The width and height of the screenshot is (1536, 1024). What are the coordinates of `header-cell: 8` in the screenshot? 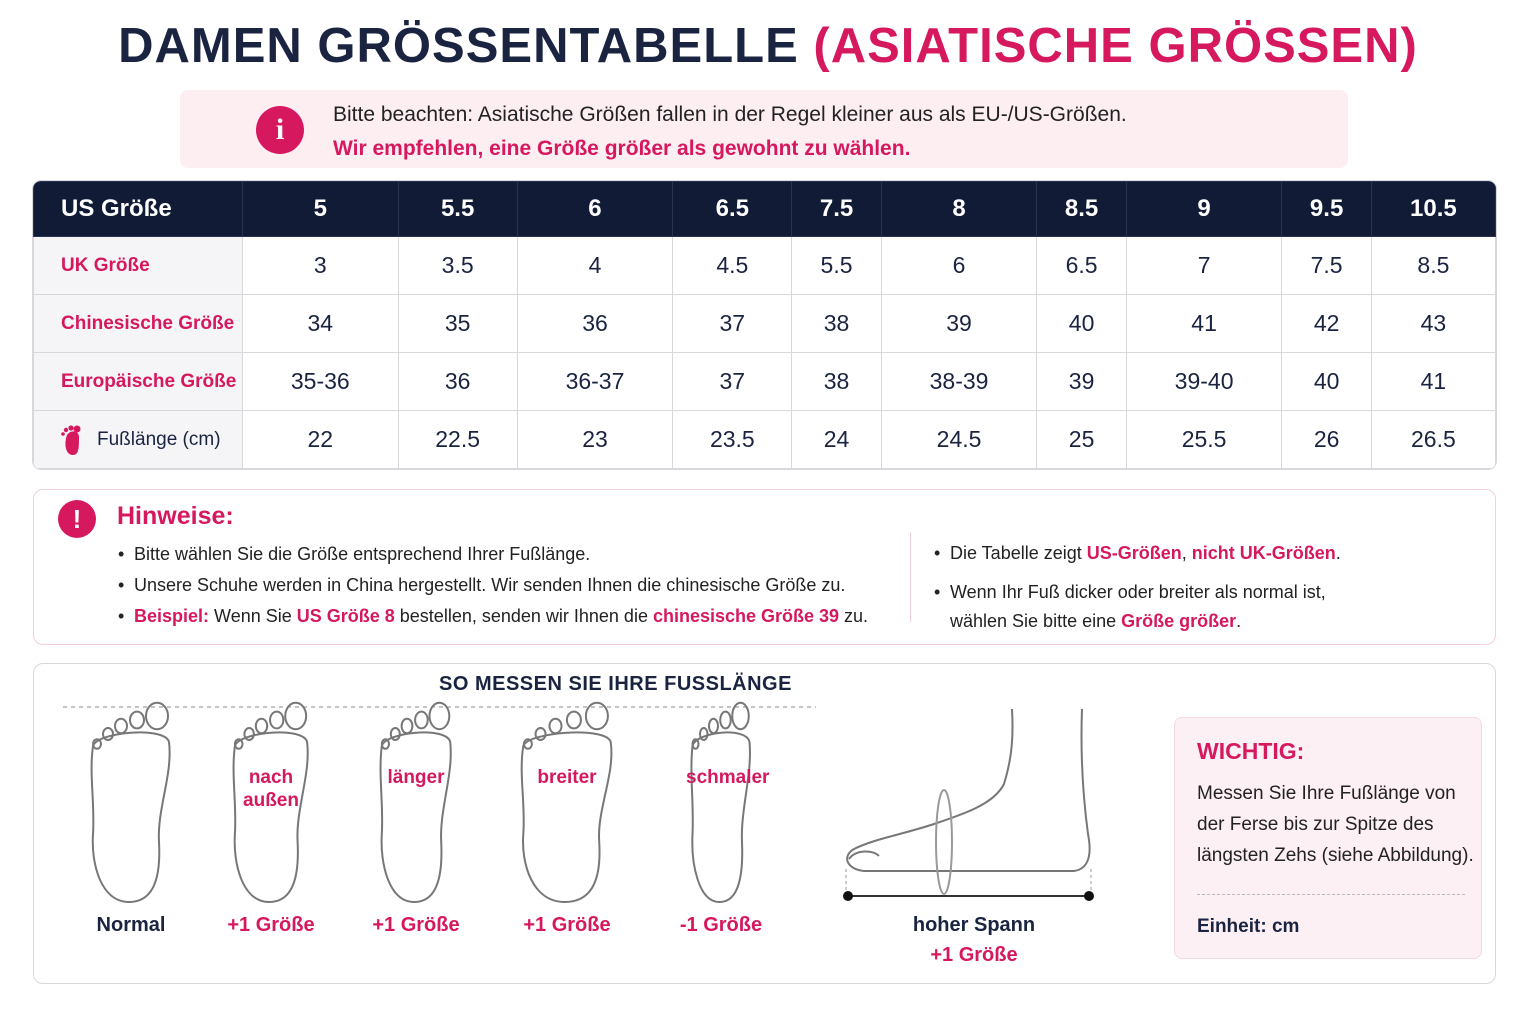 It's located at (959, 209).